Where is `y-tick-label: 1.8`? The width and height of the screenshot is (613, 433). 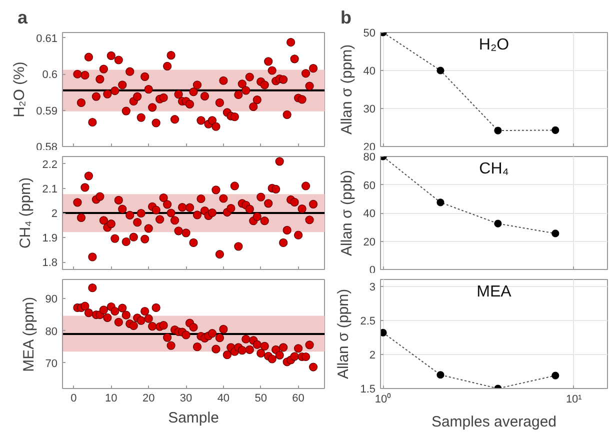
y-tick-label: 1.8 is located at coordinates (50, 263).